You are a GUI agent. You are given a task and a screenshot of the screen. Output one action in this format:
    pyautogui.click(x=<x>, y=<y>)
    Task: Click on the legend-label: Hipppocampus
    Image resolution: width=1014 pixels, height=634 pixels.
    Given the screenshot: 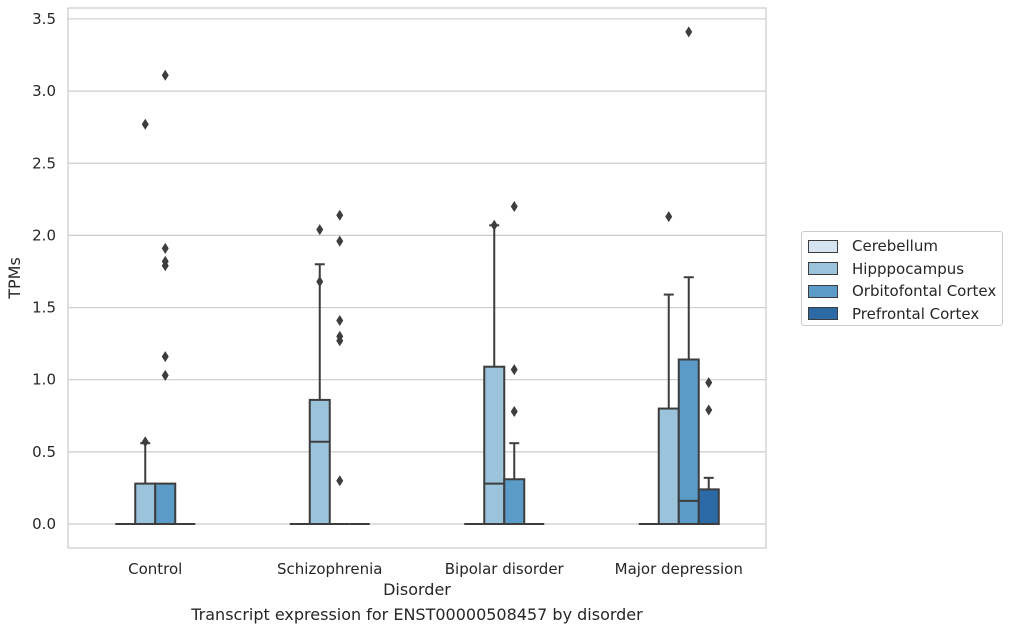 What is the action you would take?
    pyautogui.click(x=908, y=268)
    